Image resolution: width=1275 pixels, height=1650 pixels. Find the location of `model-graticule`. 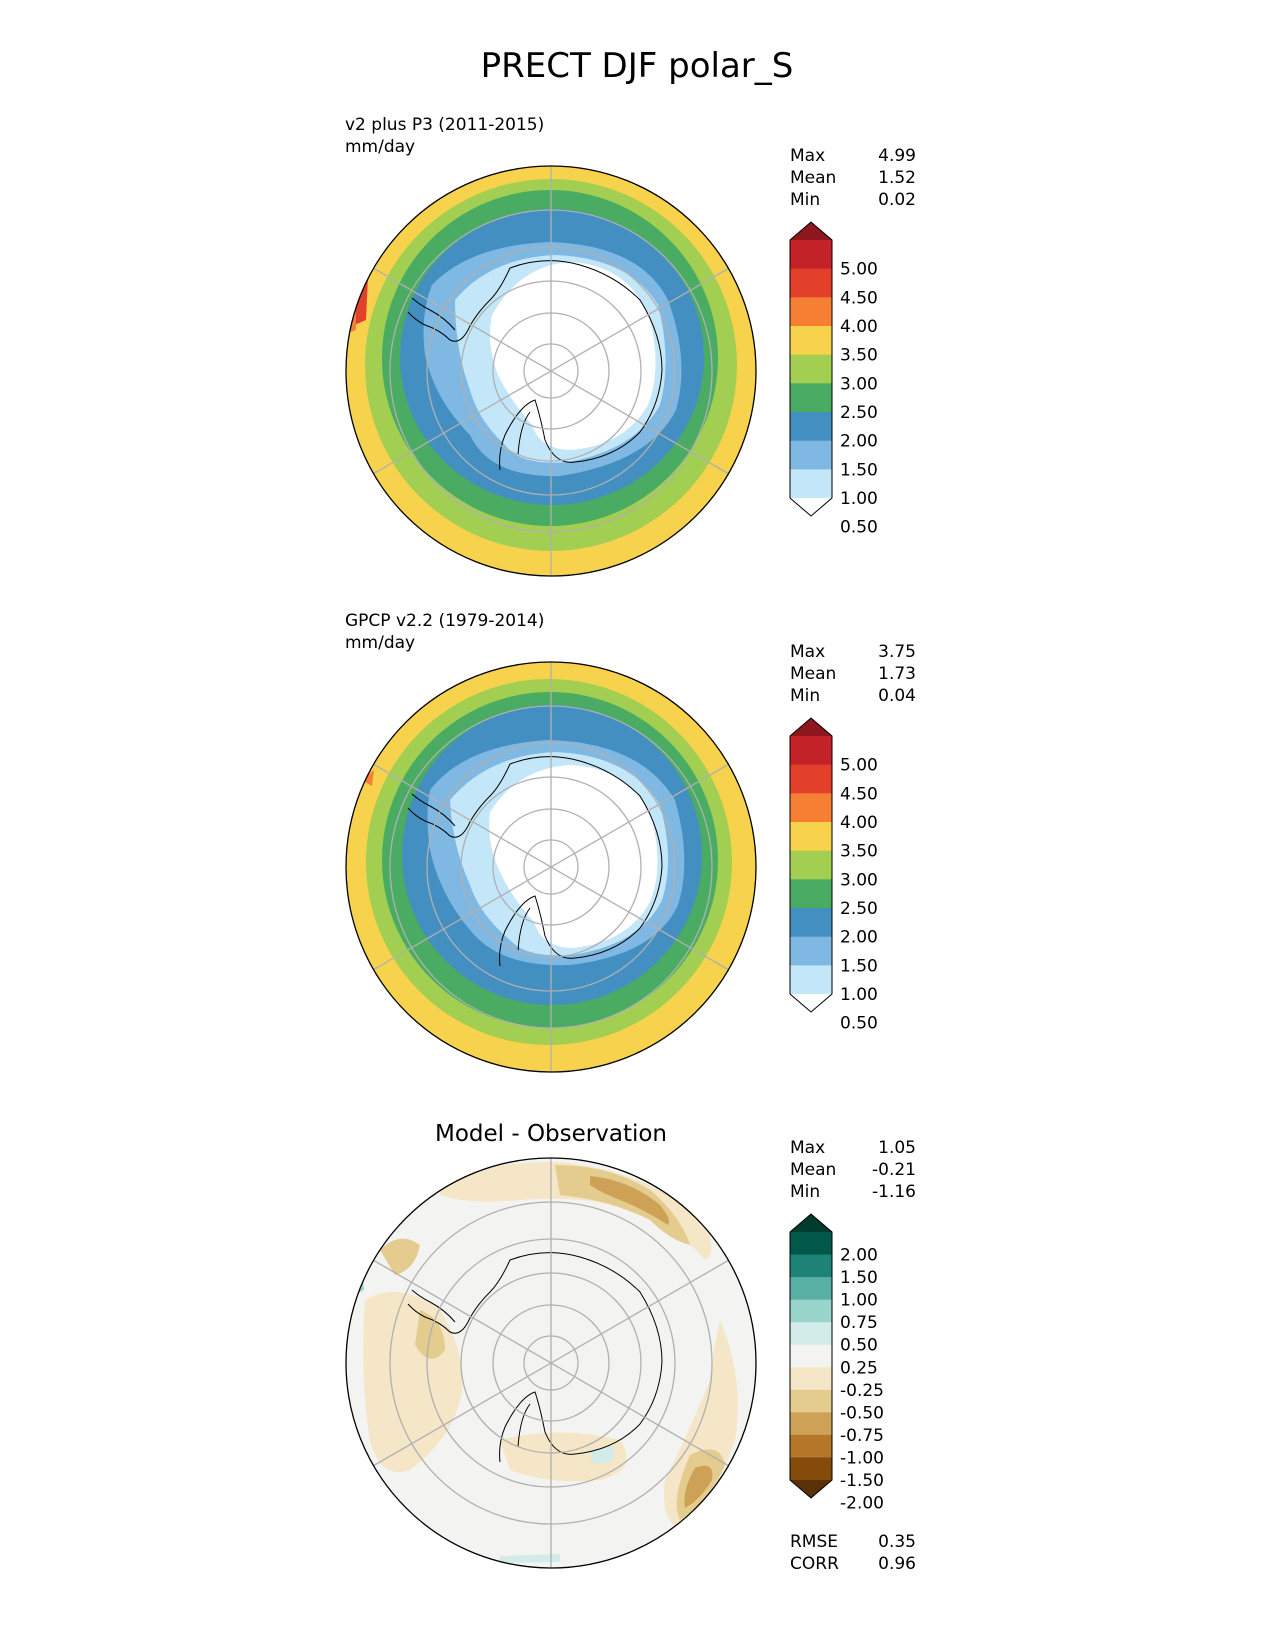

model-graticule is located at coordinates (551, 371).